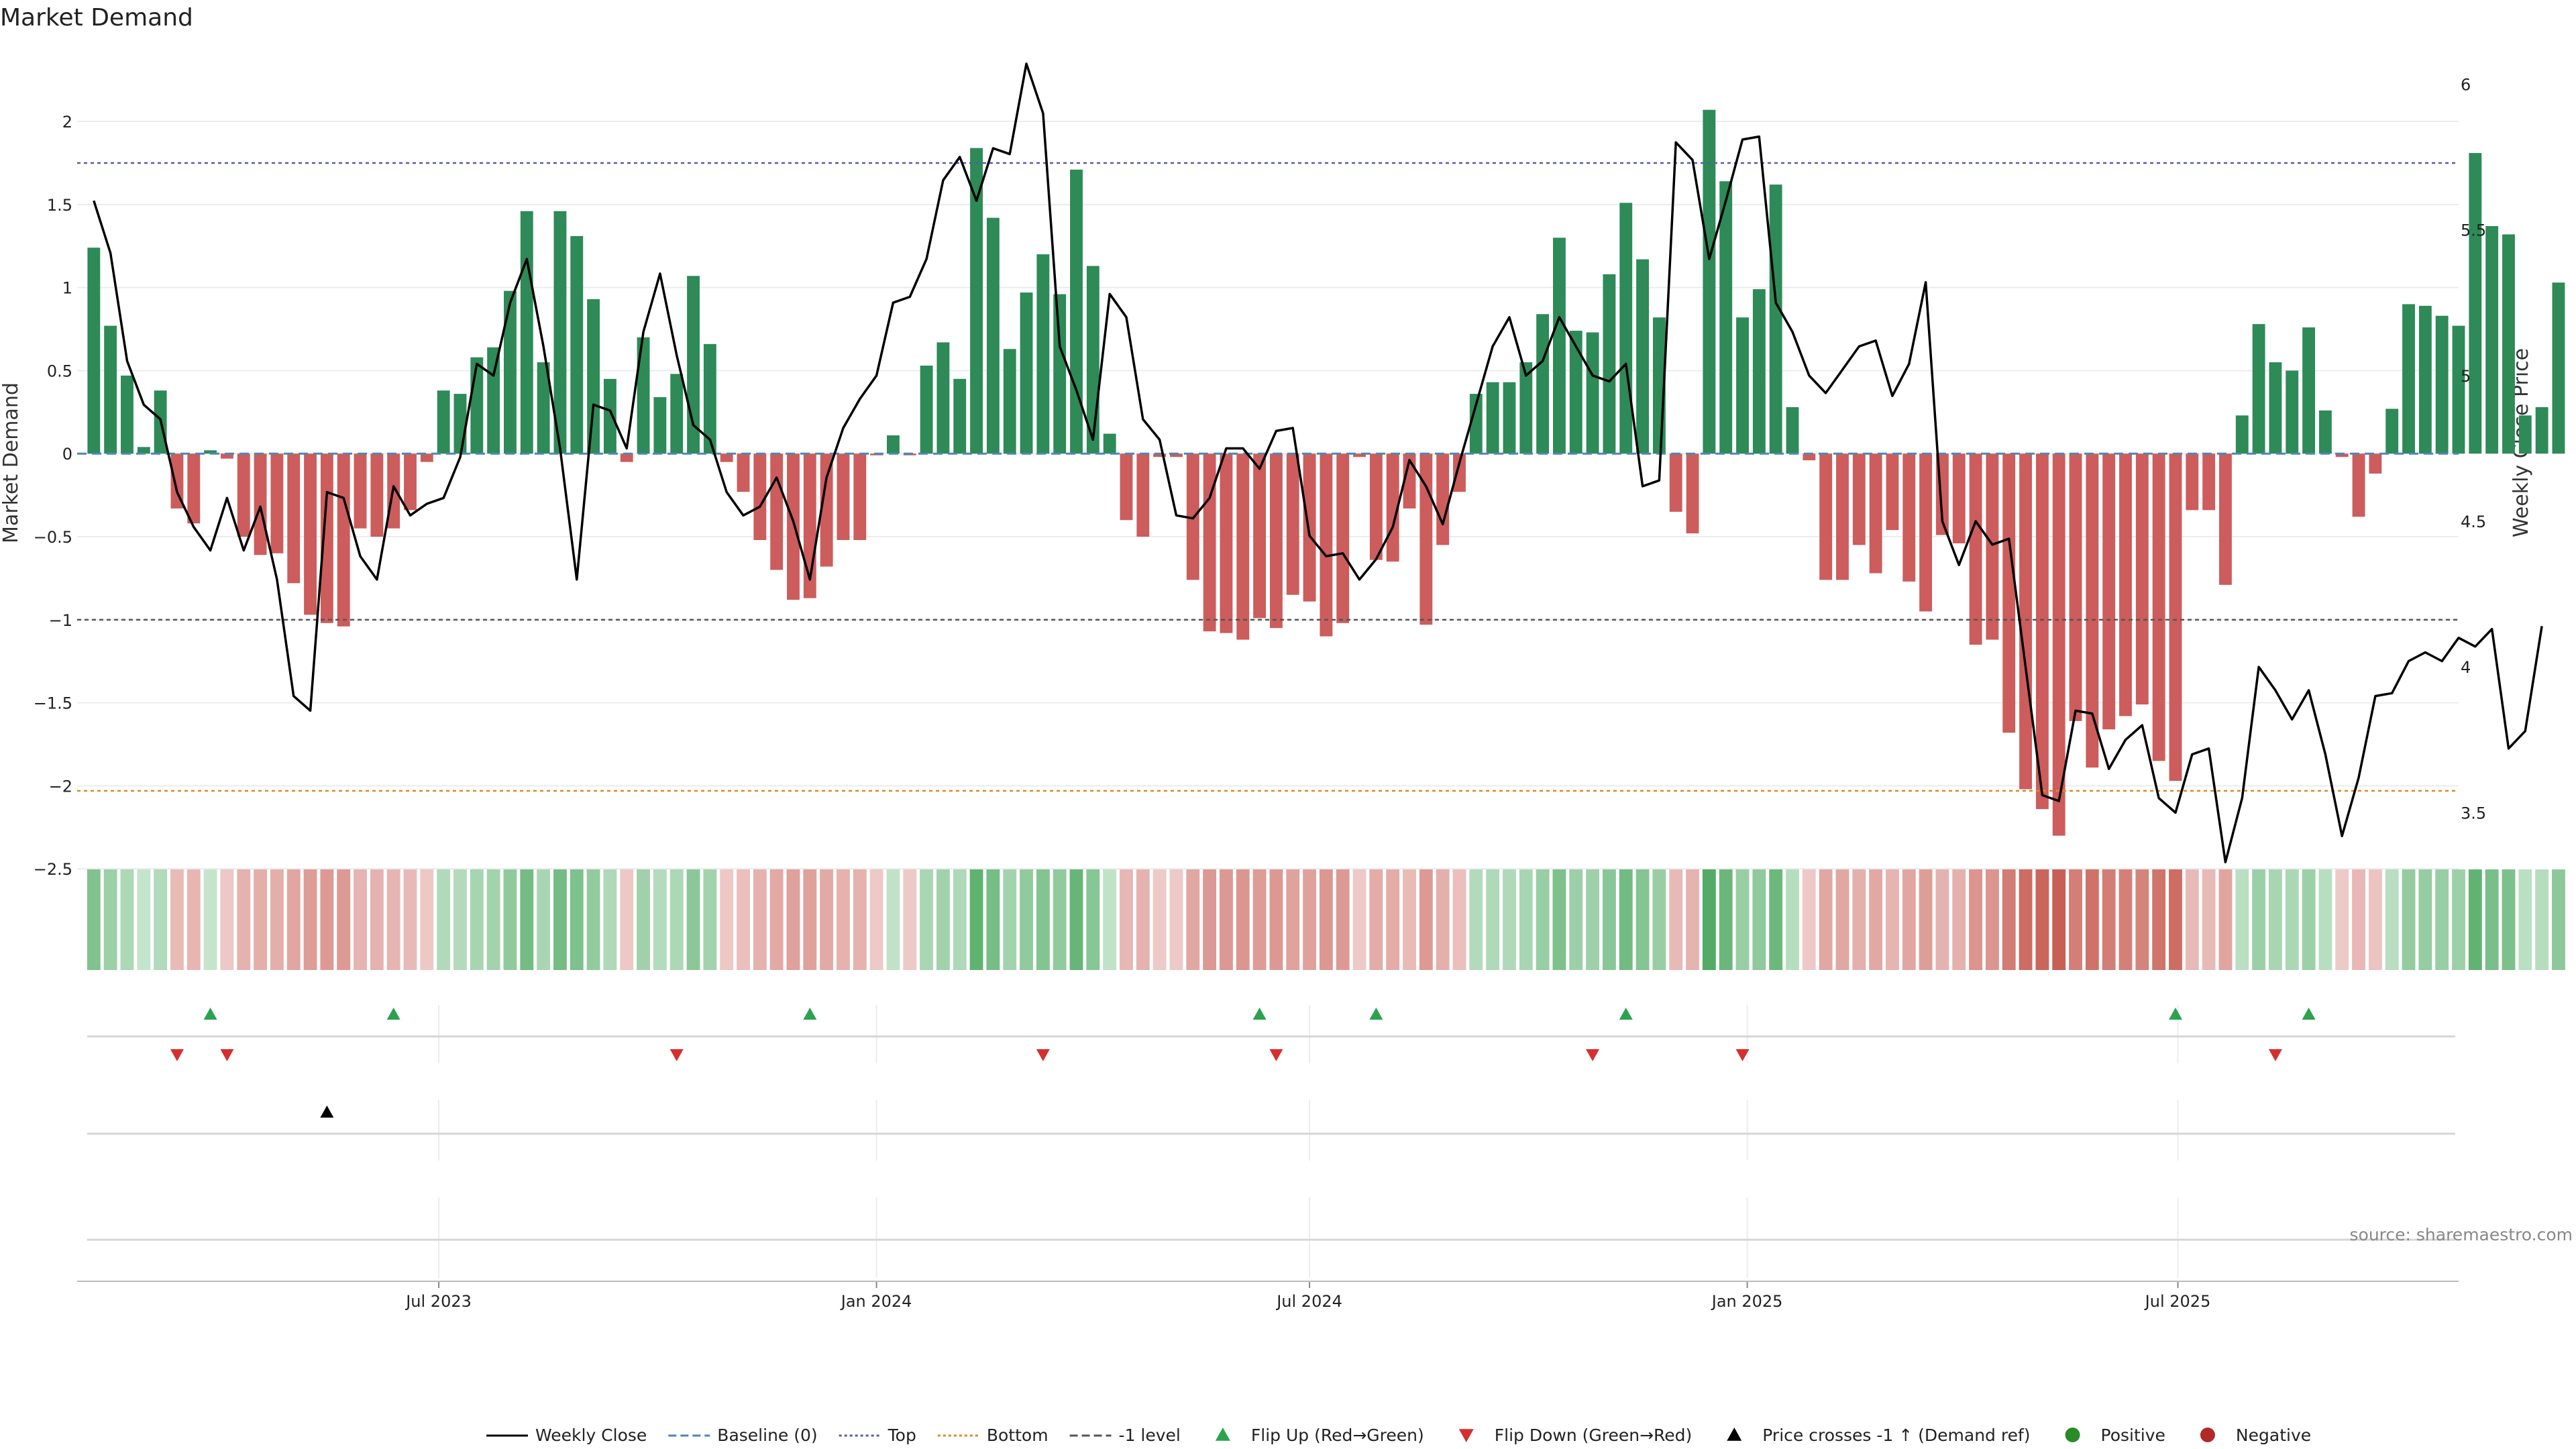 The height and width of the screenshot is (1449, 2576). What do you see at coordinates (67, 122) in the screenshot?
I see `y-tick-label: 2` at bounding box center [67, 122].